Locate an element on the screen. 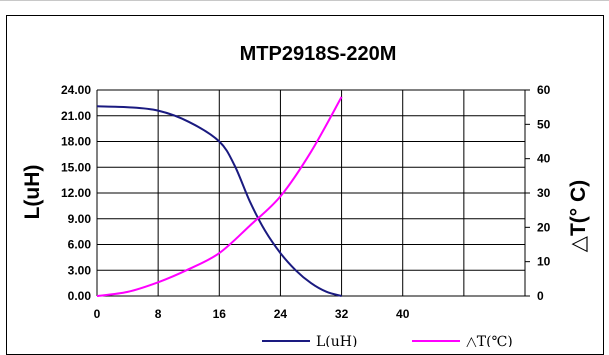 This screenshot has height=355, width=609. y-tick-label: 15.00 is located at coordinates (76, 167).